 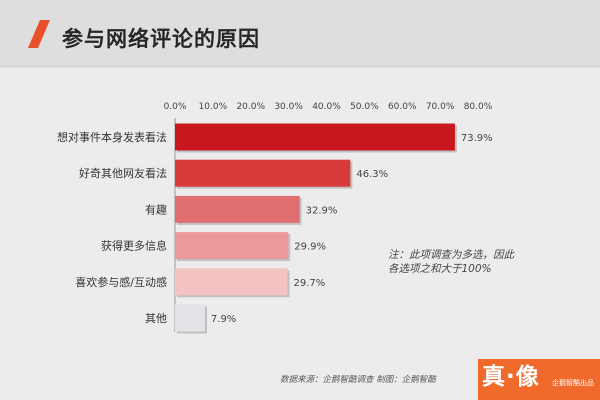 What do you see at coordinates (134, 246) in the screenshot?
I see `category-label: 获得更多信息` at bounding box center [134, 246].